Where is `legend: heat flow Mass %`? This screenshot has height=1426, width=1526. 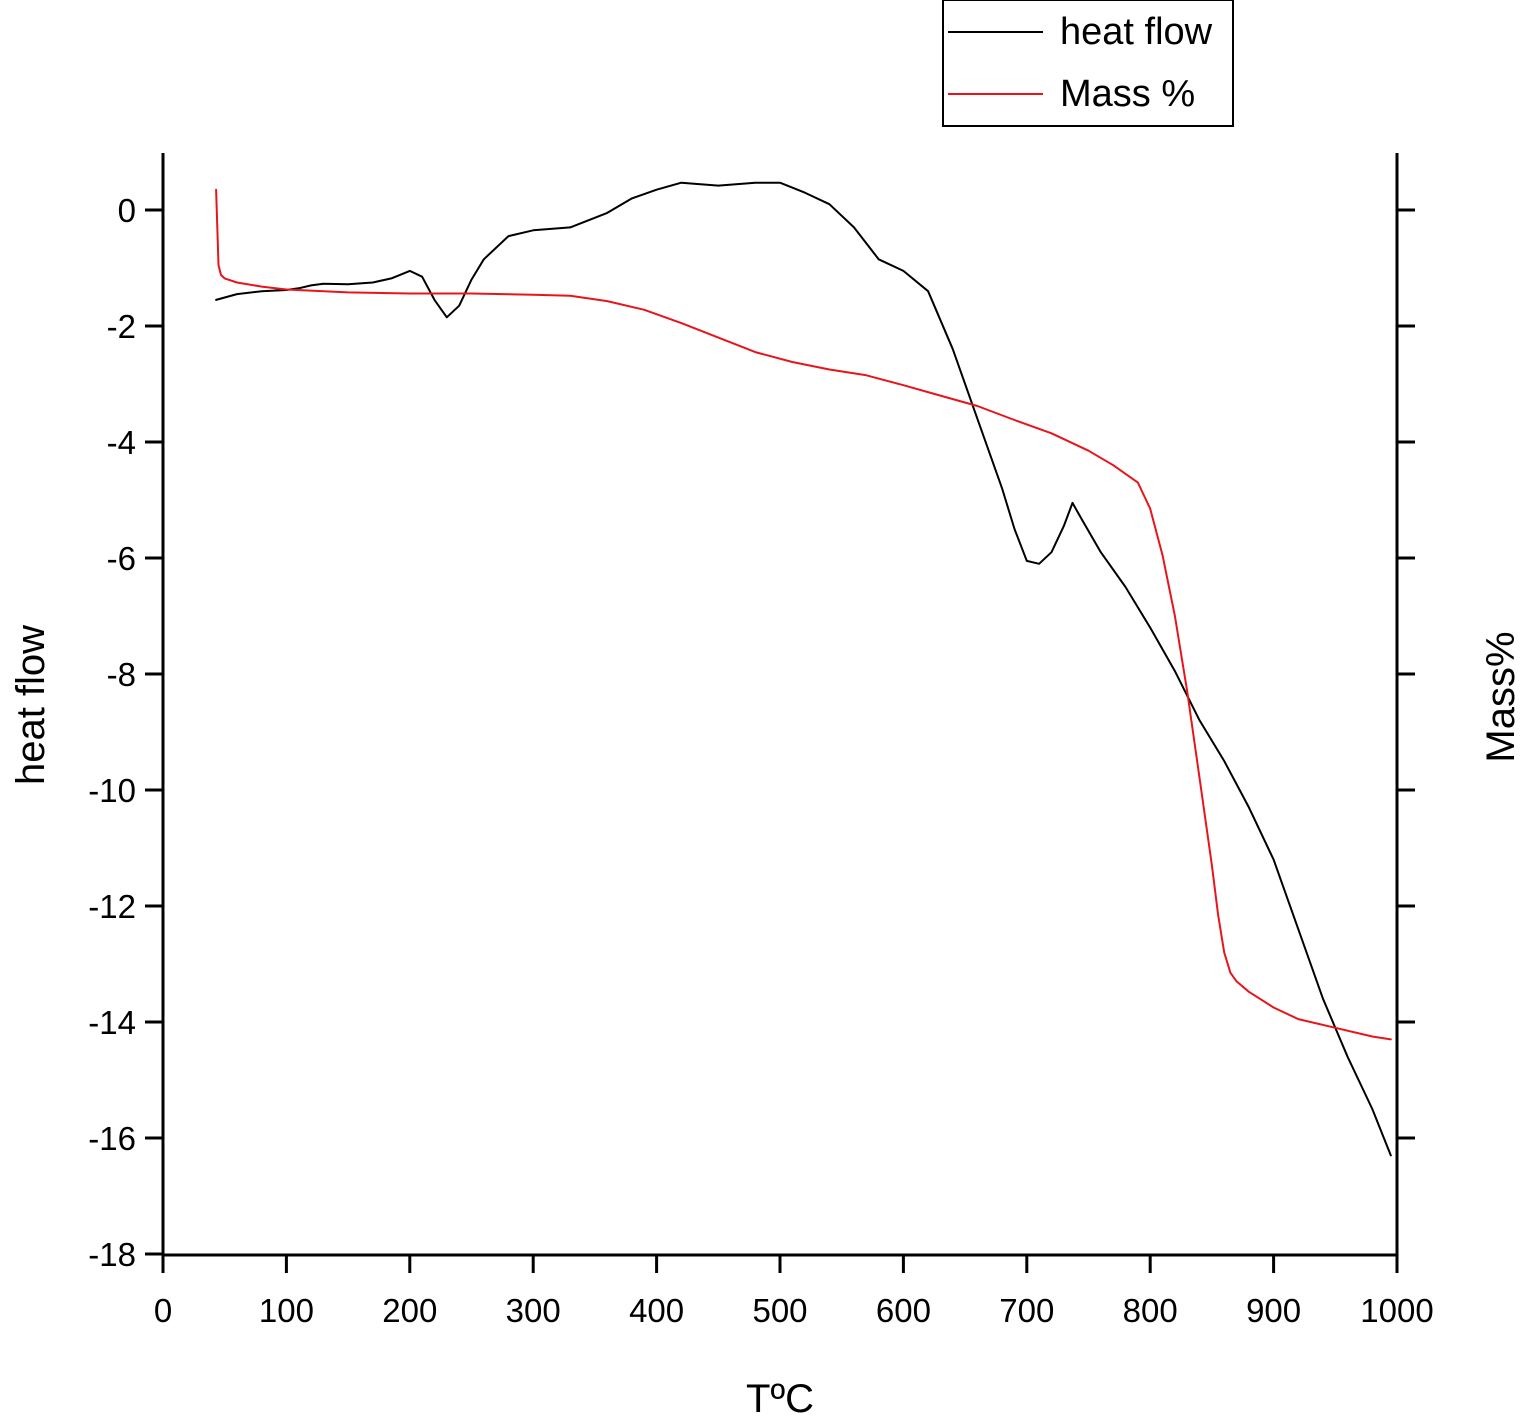
legend: heat flow Mass % is located at coordinates (1088, 63).